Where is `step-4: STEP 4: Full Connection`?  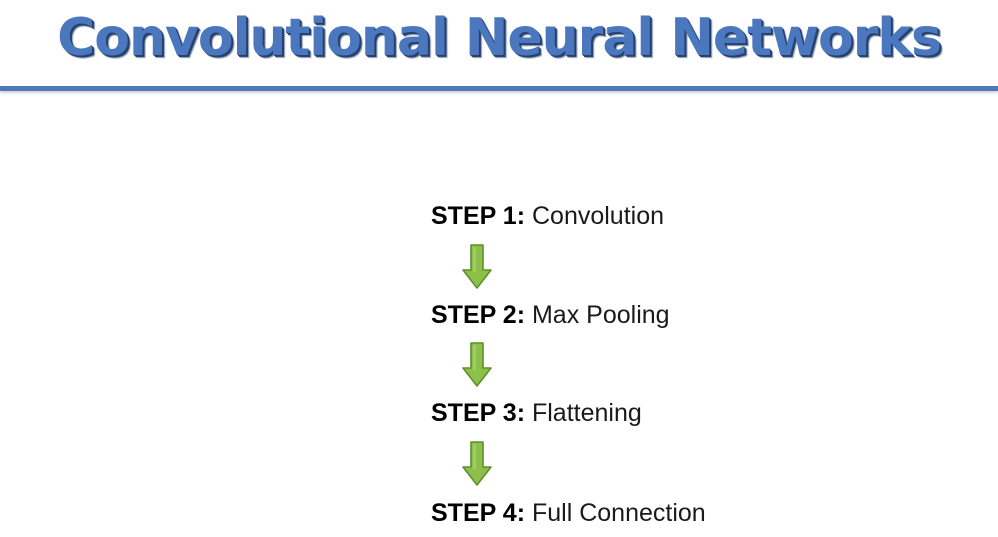 step-4: STEP 4: Full Connection is located at coordinates (568, 513).